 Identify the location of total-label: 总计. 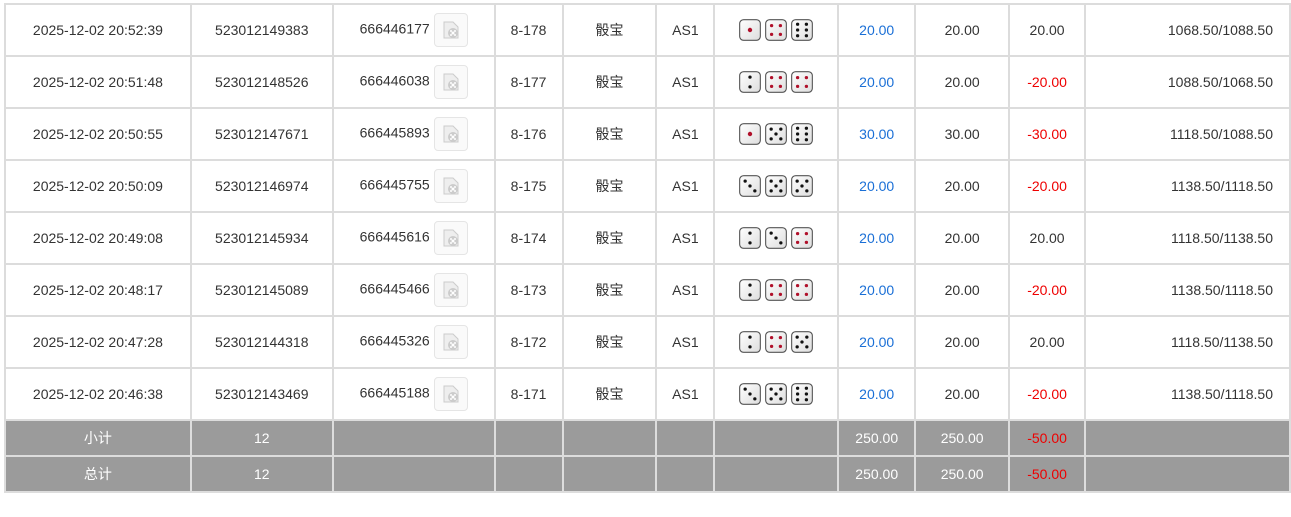
(98, 474).